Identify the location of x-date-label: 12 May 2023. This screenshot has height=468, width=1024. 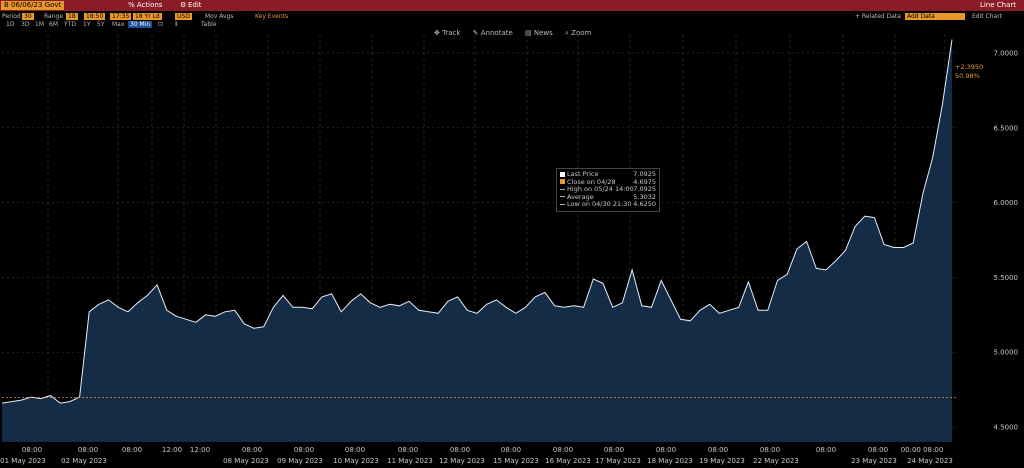
(462, 461).